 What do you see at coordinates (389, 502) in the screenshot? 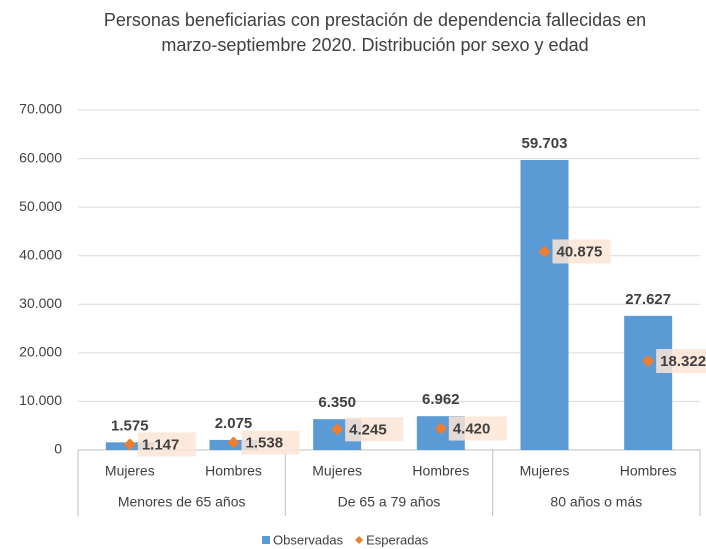
I see `group-label: De 65 a 79 años` at bounding box center [389, 502].